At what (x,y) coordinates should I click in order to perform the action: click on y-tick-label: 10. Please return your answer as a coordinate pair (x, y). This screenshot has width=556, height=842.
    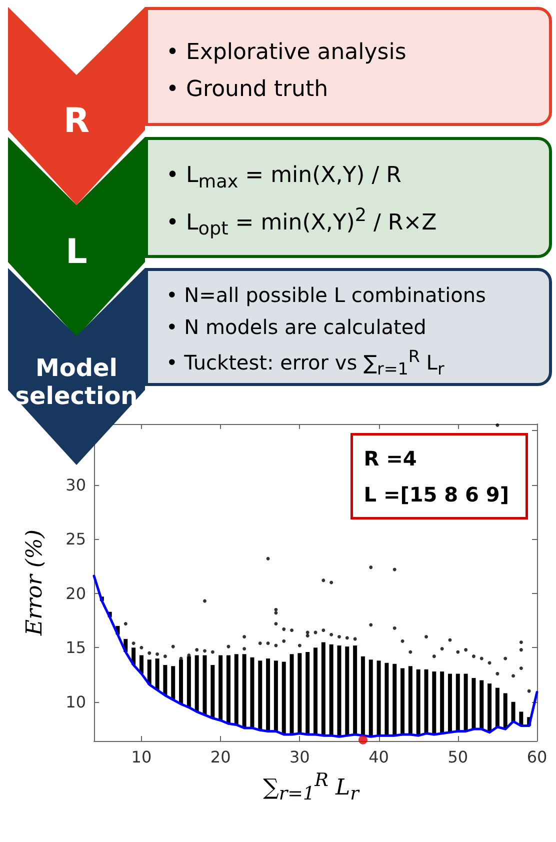
    Looking at the image, I should click on (76, 702).